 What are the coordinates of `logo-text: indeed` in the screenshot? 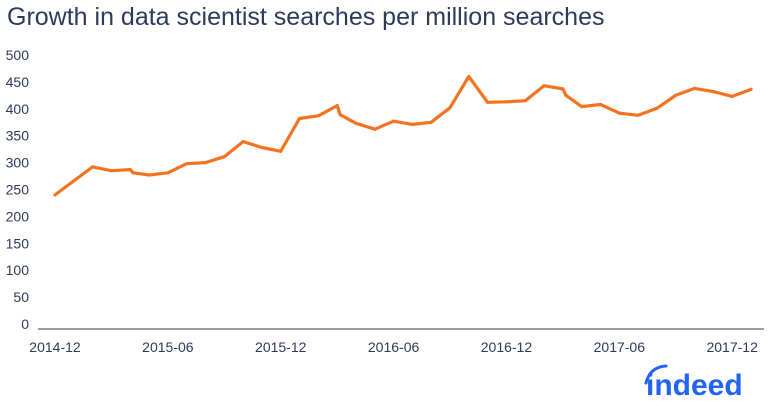 It's located at (694, 385).